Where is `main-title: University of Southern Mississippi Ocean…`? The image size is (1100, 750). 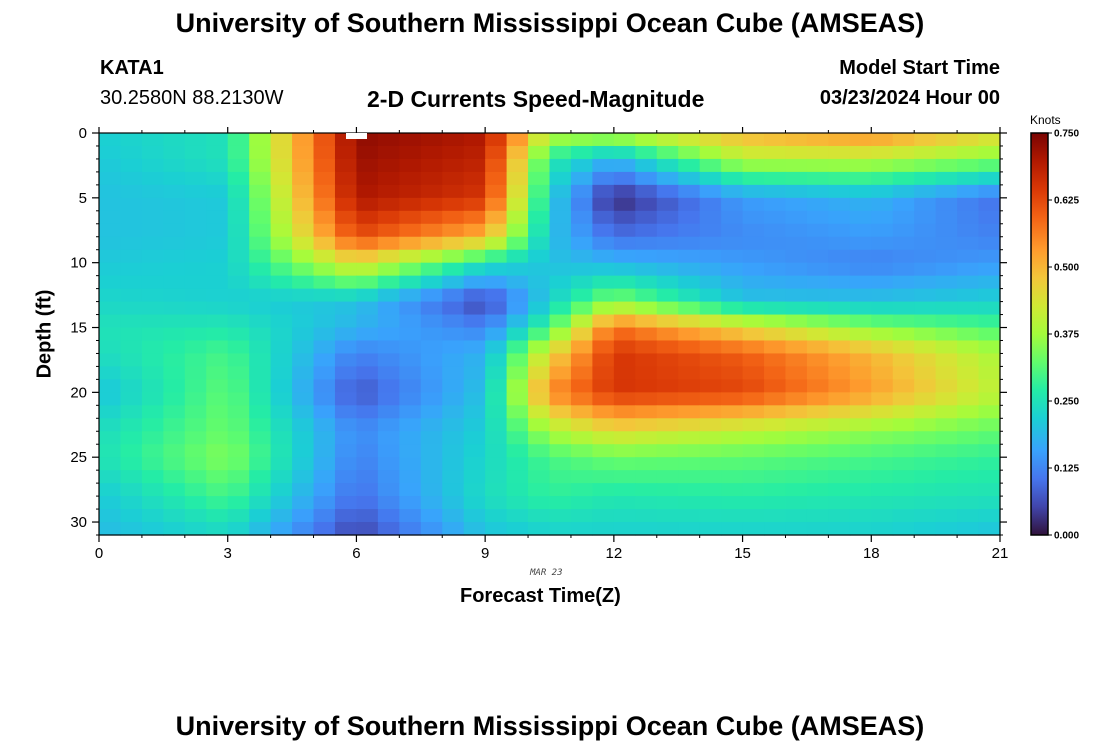 main-title: University of Southern Mississippi Ocean… is located at coordinates (550, 23).